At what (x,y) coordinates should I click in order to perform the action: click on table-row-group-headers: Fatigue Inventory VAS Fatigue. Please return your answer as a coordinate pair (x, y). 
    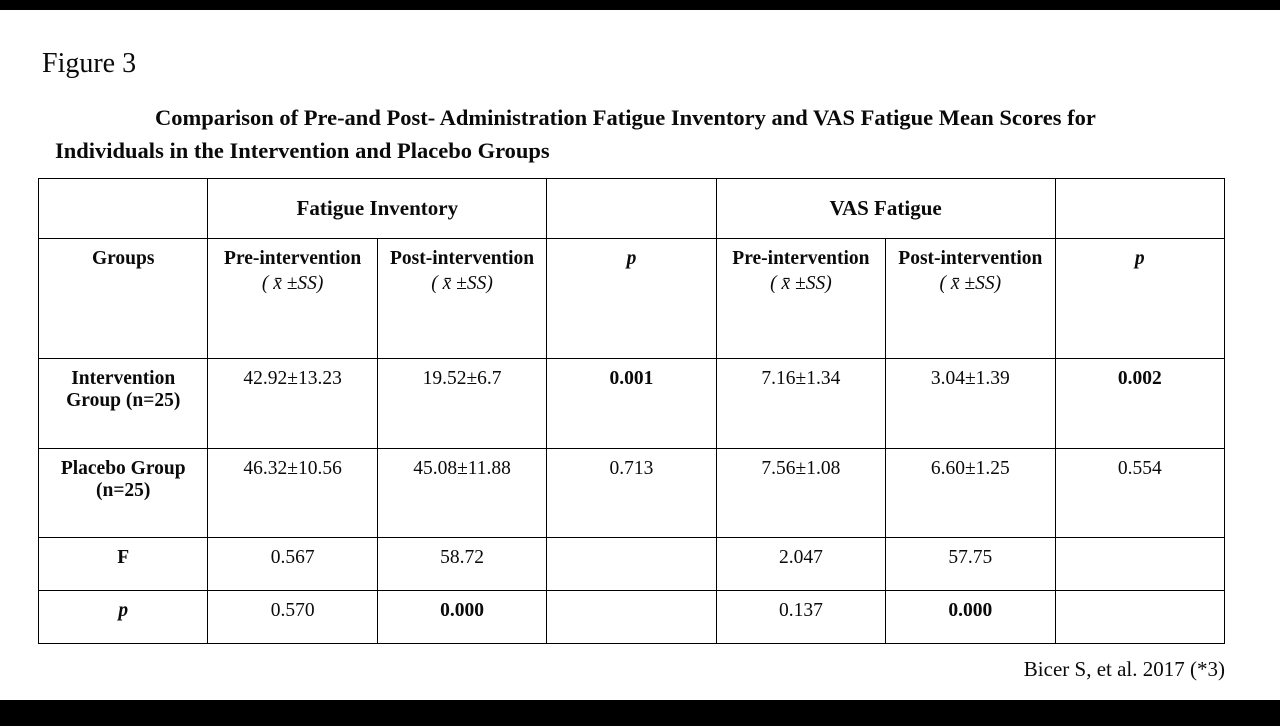
    Looking at the image, I should click on (631, 208).